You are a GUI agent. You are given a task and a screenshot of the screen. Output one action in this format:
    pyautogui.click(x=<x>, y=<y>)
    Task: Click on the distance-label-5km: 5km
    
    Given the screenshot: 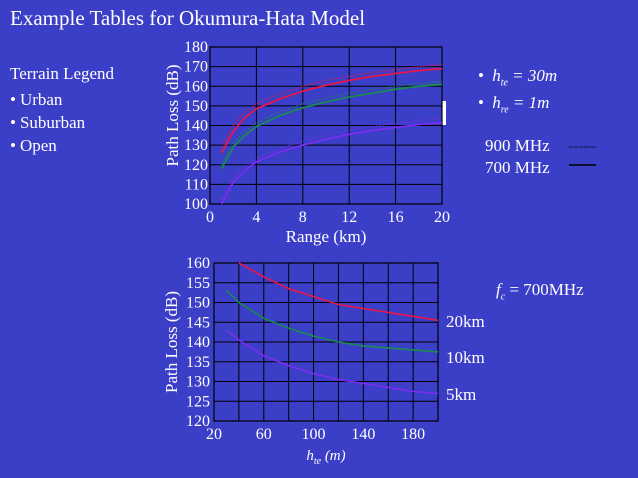 What is the action you would take?
    pyautogui.click(x=461, y=394)
    